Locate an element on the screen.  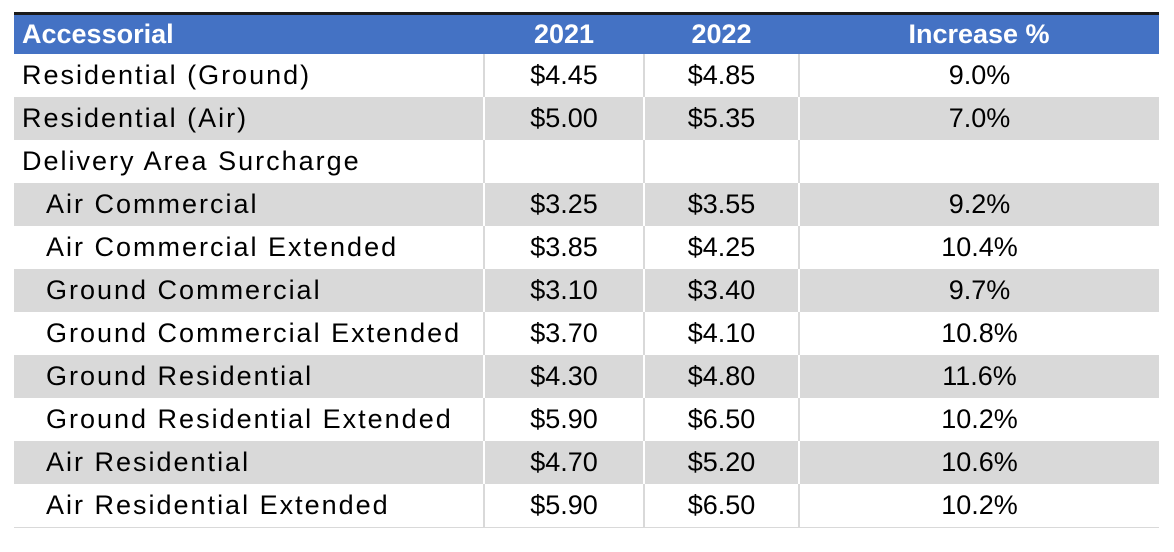
row-label: Ground Commercial is located at coordinates (249, 290).